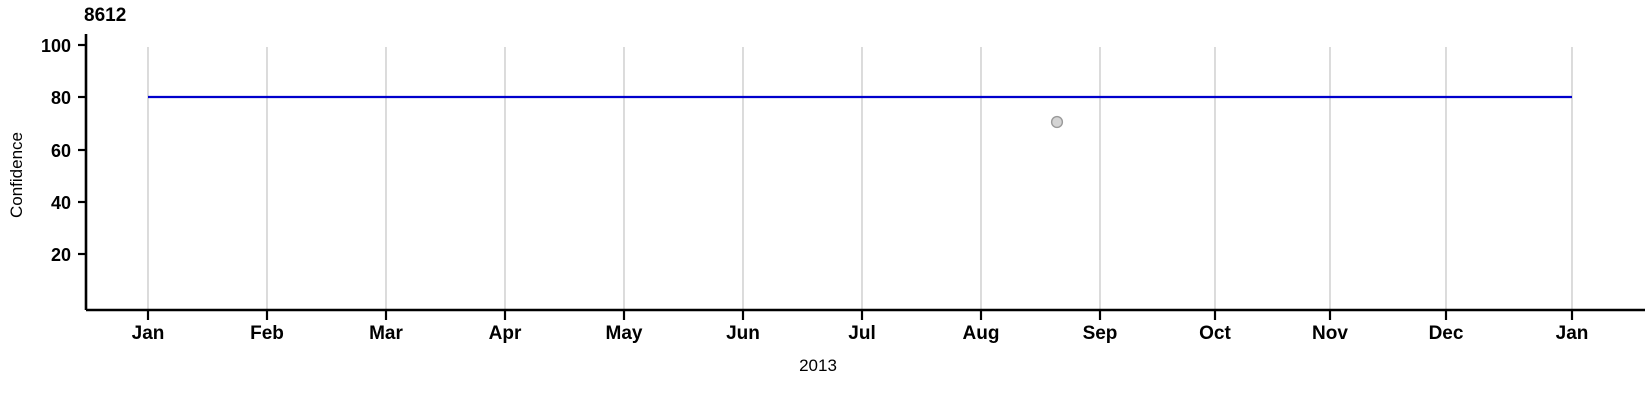 This screenshot has height=400, width=1650. What do you see at coordinates (624, 333) in the screenshot?
I see `x-tick-label-may: May` at bounding box center [624, 333].